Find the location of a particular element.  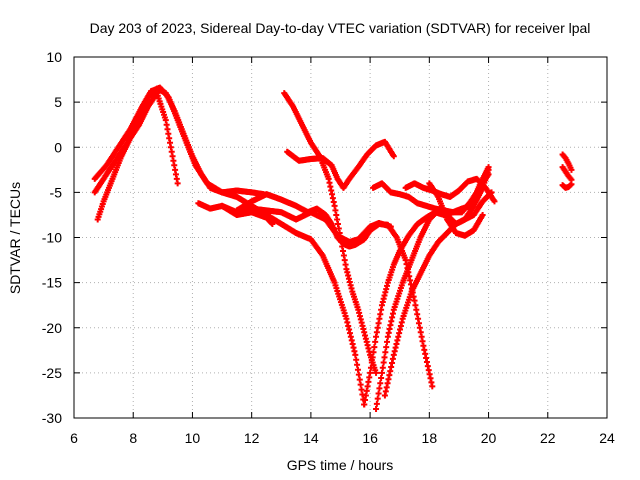

x-tick-label: 8 is located at coordinates (133, 438).